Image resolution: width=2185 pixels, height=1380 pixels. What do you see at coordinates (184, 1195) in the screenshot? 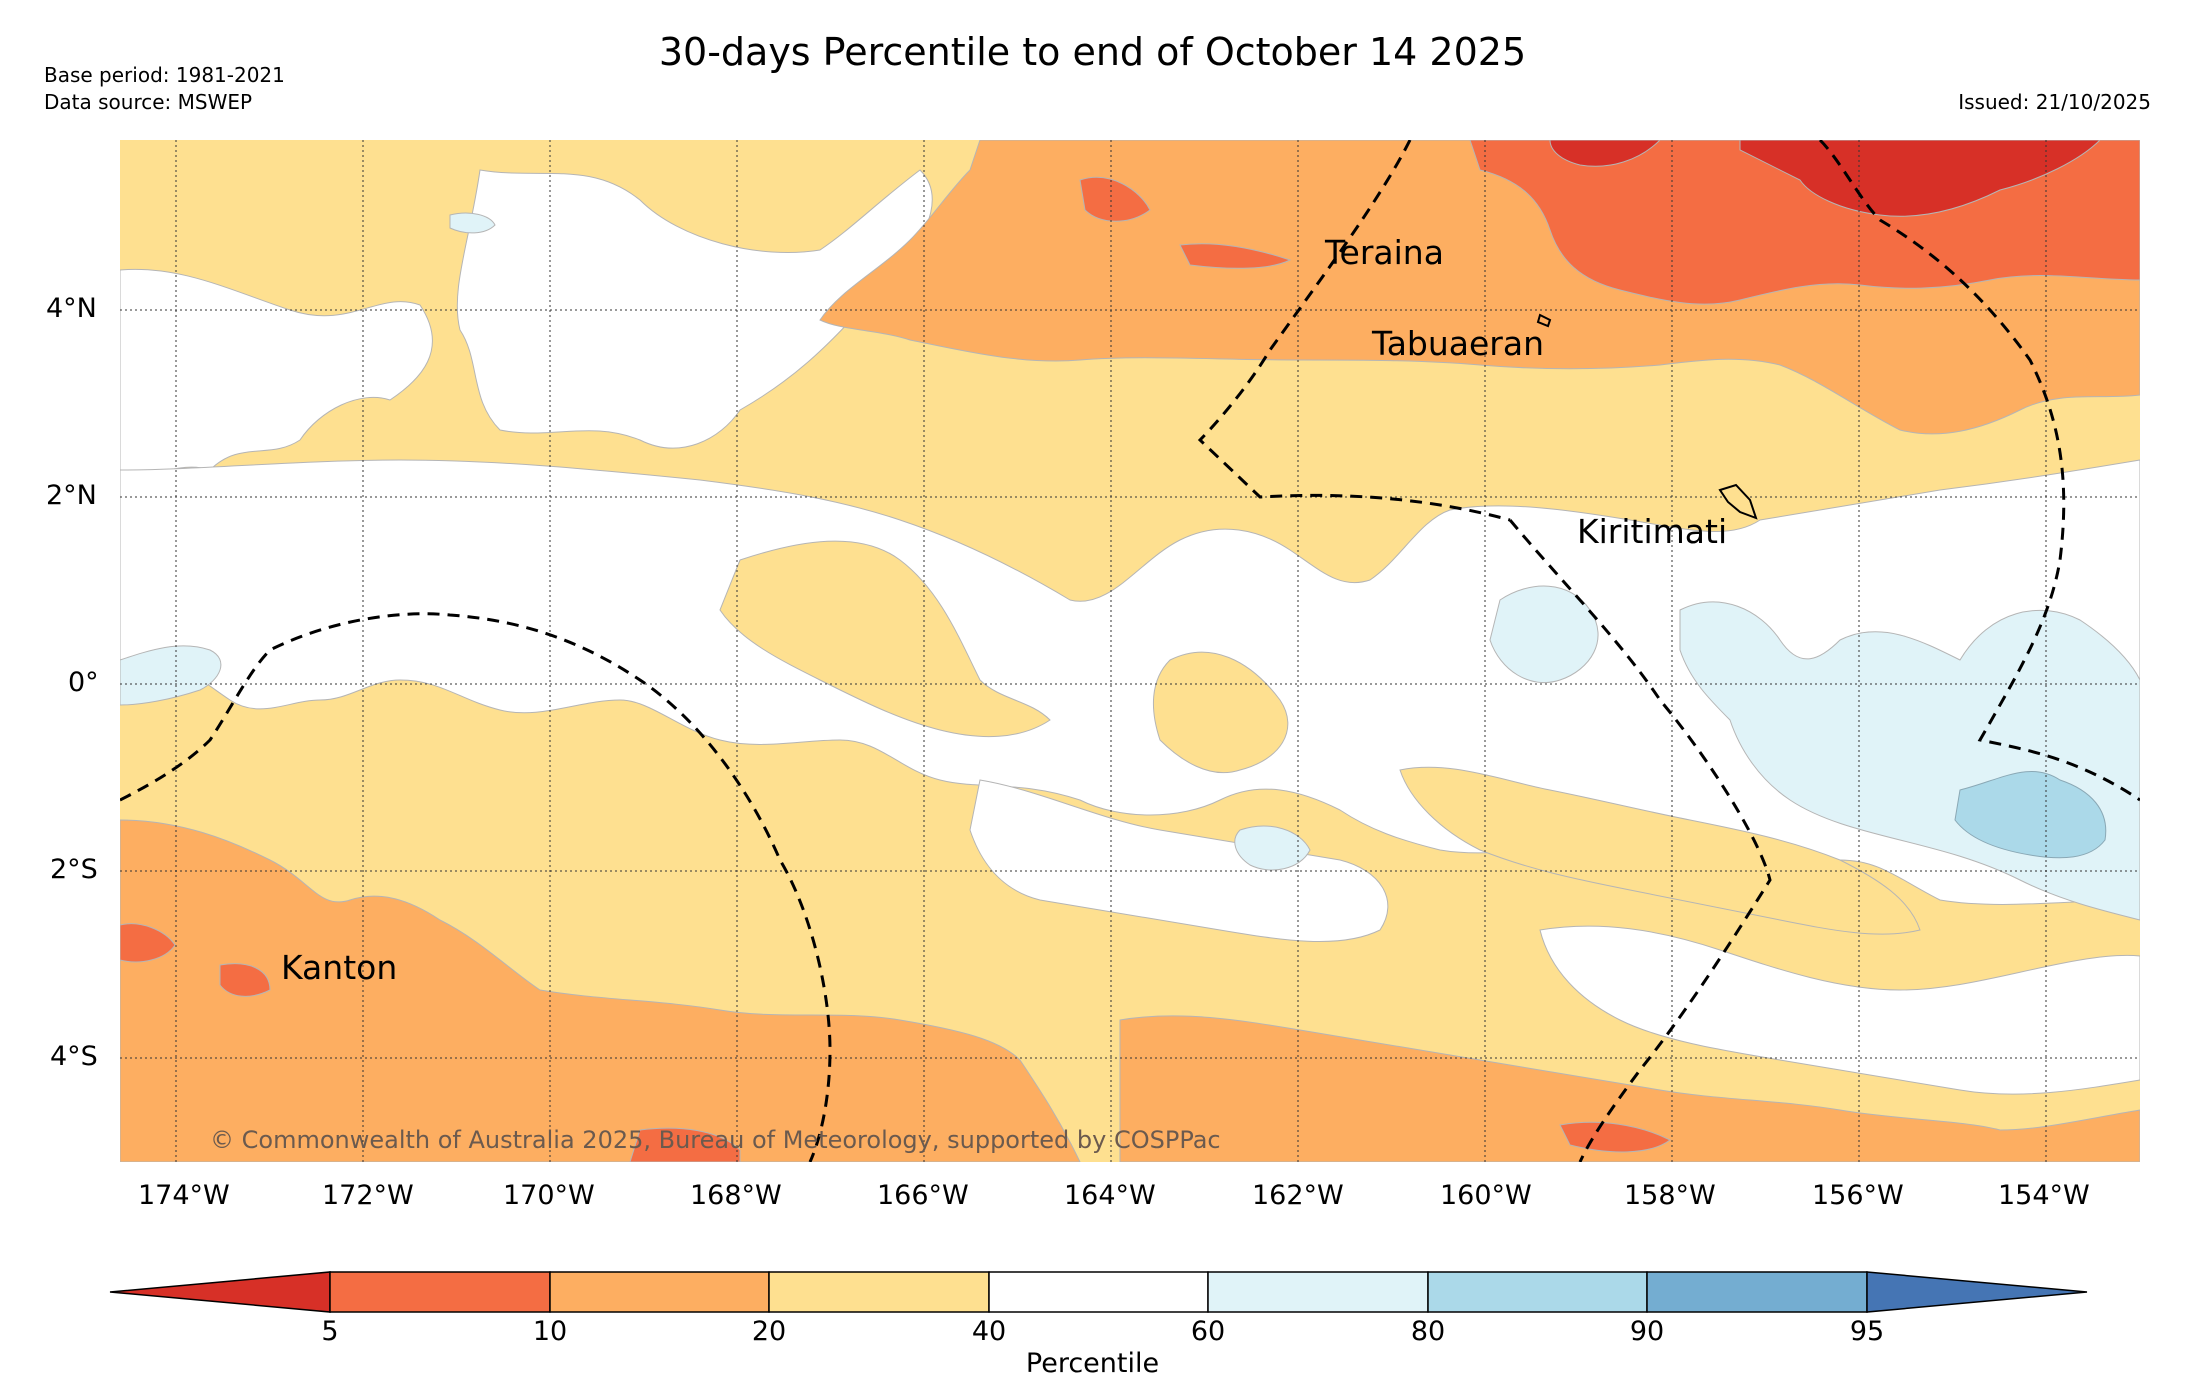
I see `lon-tick-label: 174°W` at bounding box center [184, 1195].